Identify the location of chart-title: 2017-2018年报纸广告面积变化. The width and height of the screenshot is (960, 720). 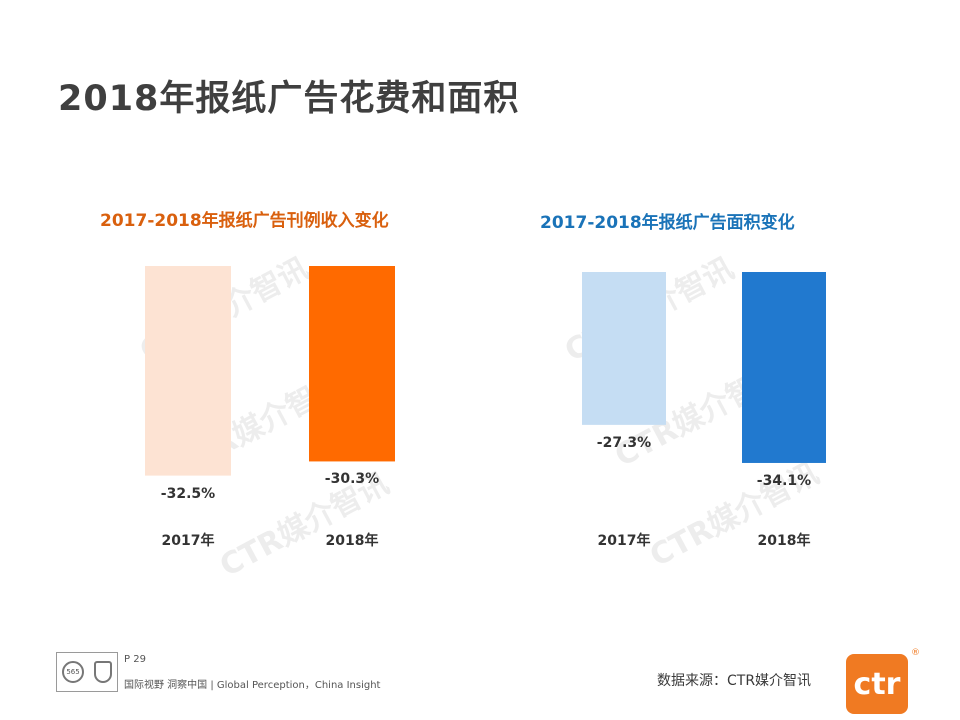
(667, 223).